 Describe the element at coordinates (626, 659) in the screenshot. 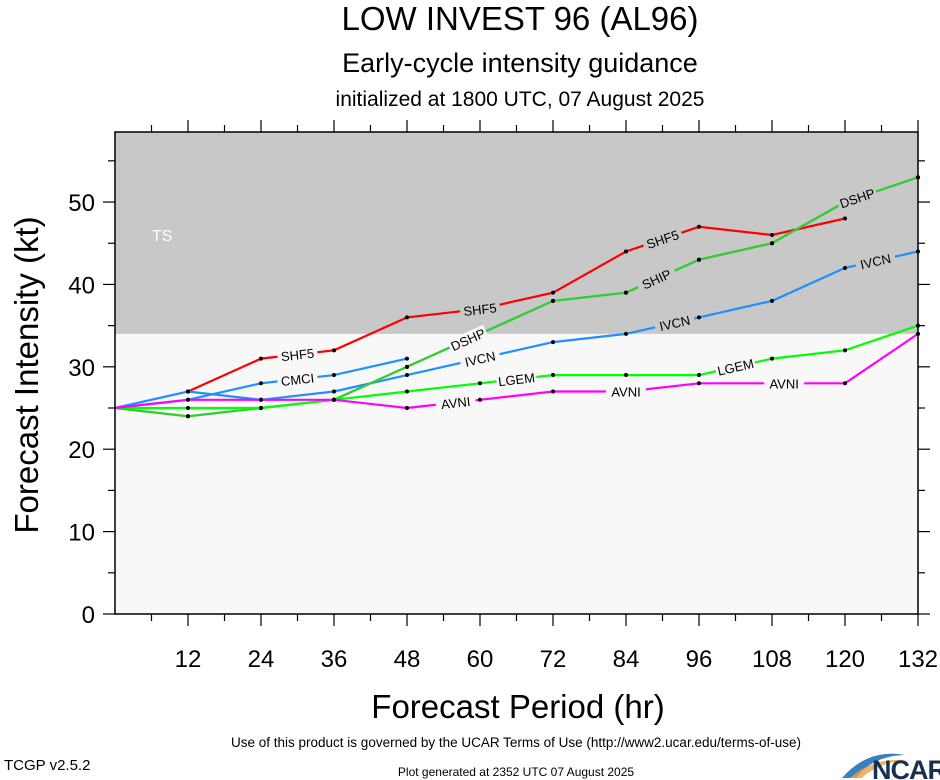

I see `x-tick-label: 84` at that location.